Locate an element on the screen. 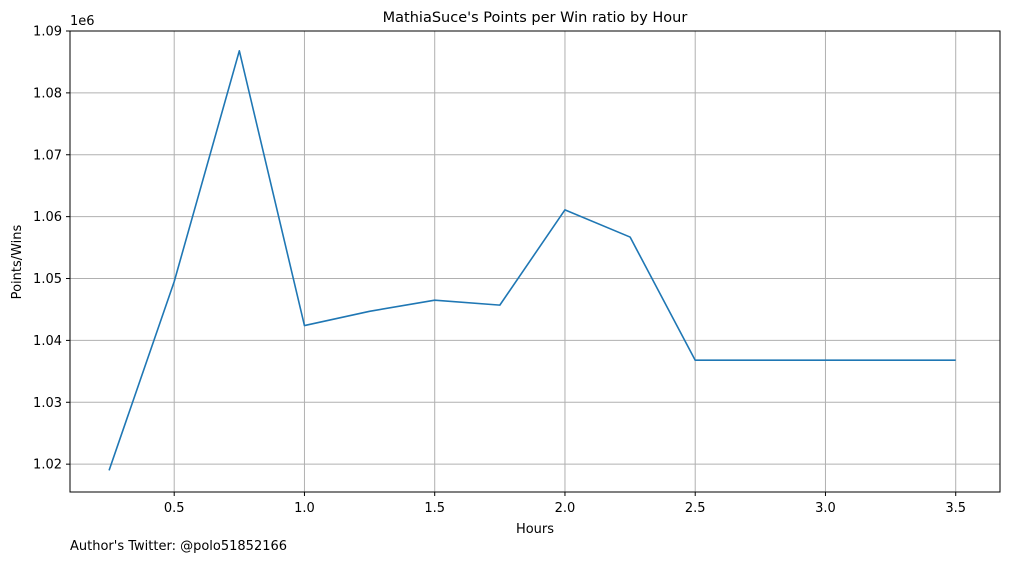 This screenshot has width=1010, height=562. x-tick-label: 2.0 is located at coordinates (565, 508).